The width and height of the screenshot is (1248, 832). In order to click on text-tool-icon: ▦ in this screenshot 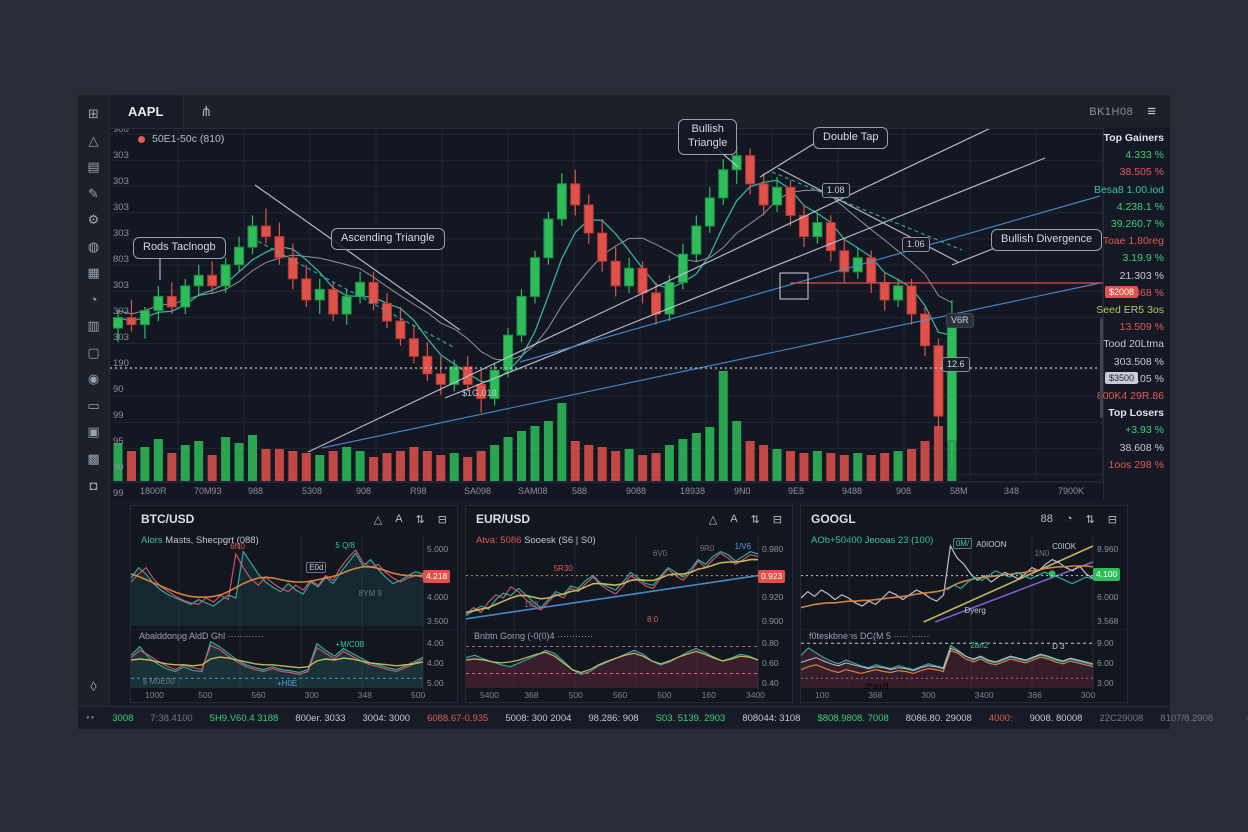, I will do `click(93, 272)`.